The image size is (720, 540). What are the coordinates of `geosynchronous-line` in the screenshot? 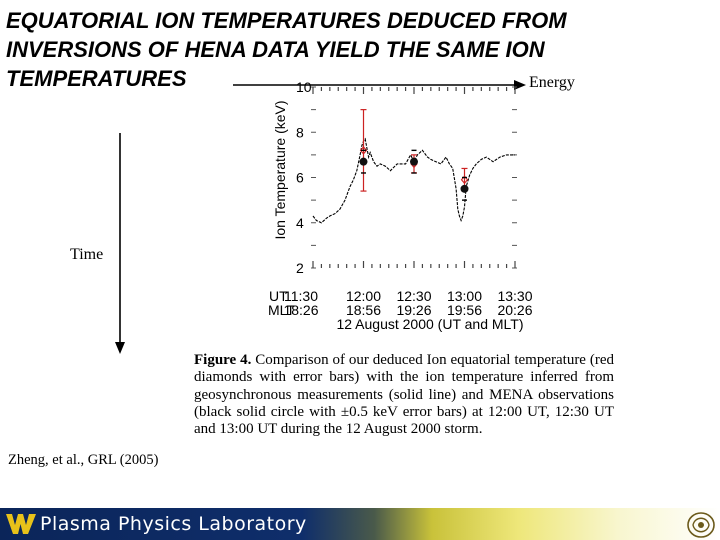 It's located at (413, 180).